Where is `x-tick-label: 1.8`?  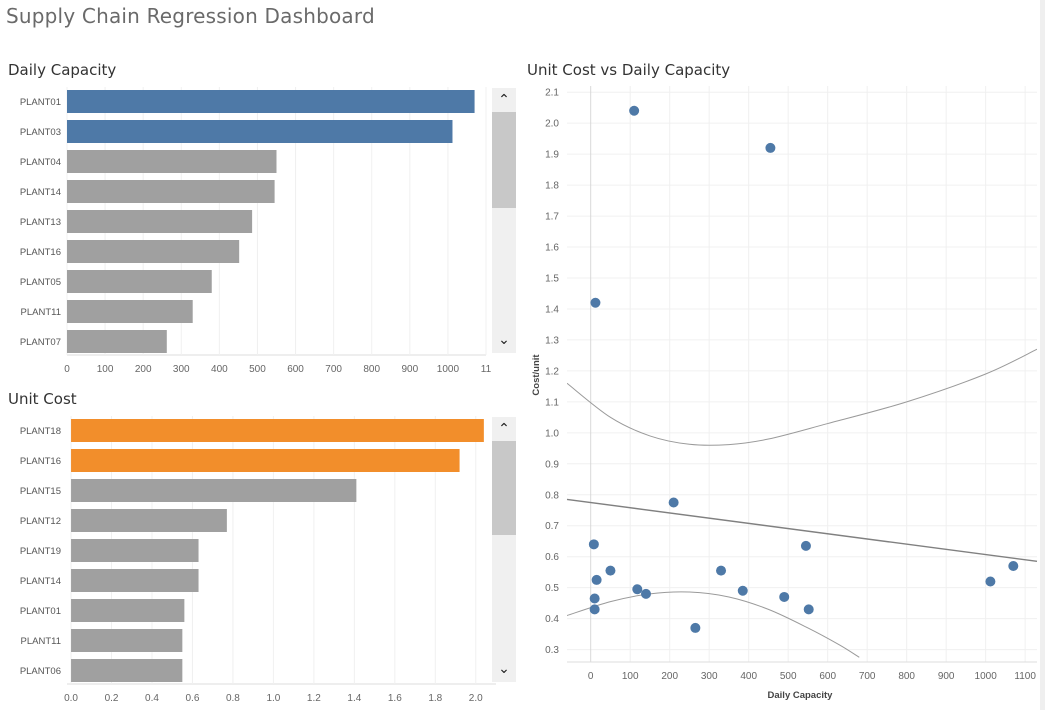
x-tick-label: 1.8 is located at coordinates (435, 698).